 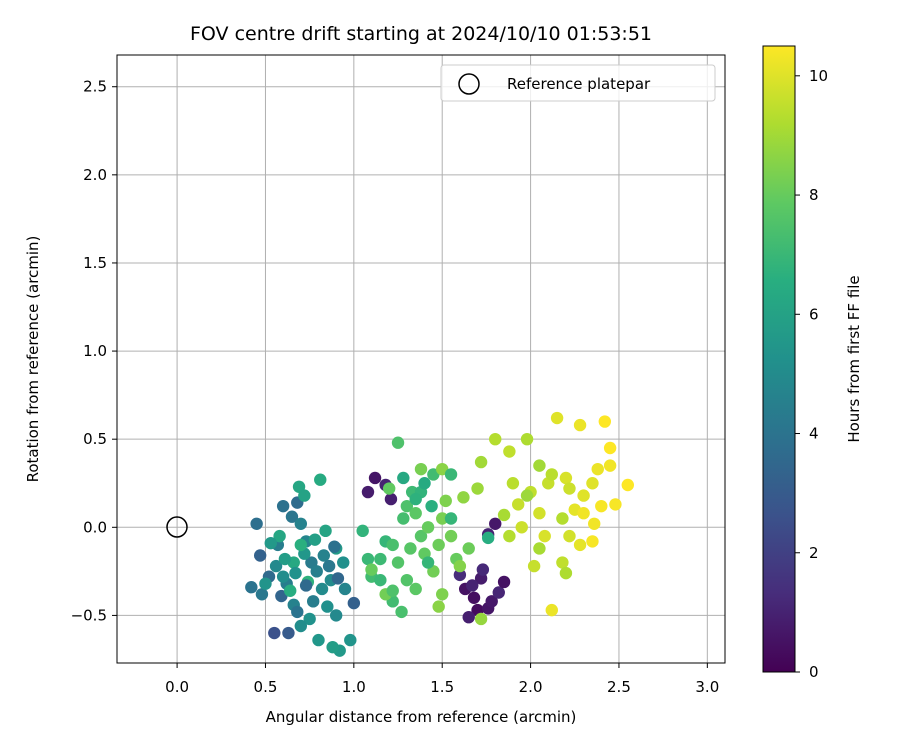 I want to click on y-axis-ticks: −0.5 0.0 0.5 1.0 1.5 2.0 2.5, so click(x=94, y=351).